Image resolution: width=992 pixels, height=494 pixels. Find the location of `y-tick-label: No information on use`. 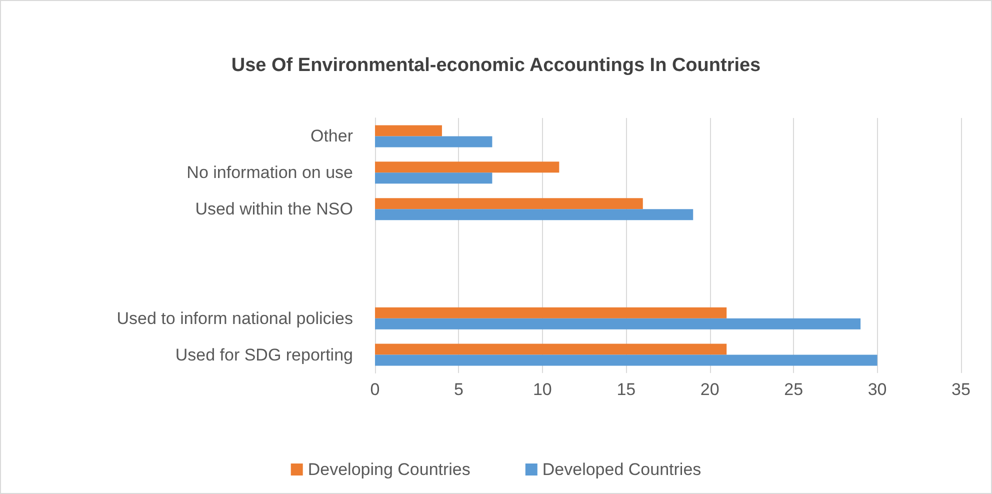

y-tick-label: No information on use is located at coordinates (269, 172).